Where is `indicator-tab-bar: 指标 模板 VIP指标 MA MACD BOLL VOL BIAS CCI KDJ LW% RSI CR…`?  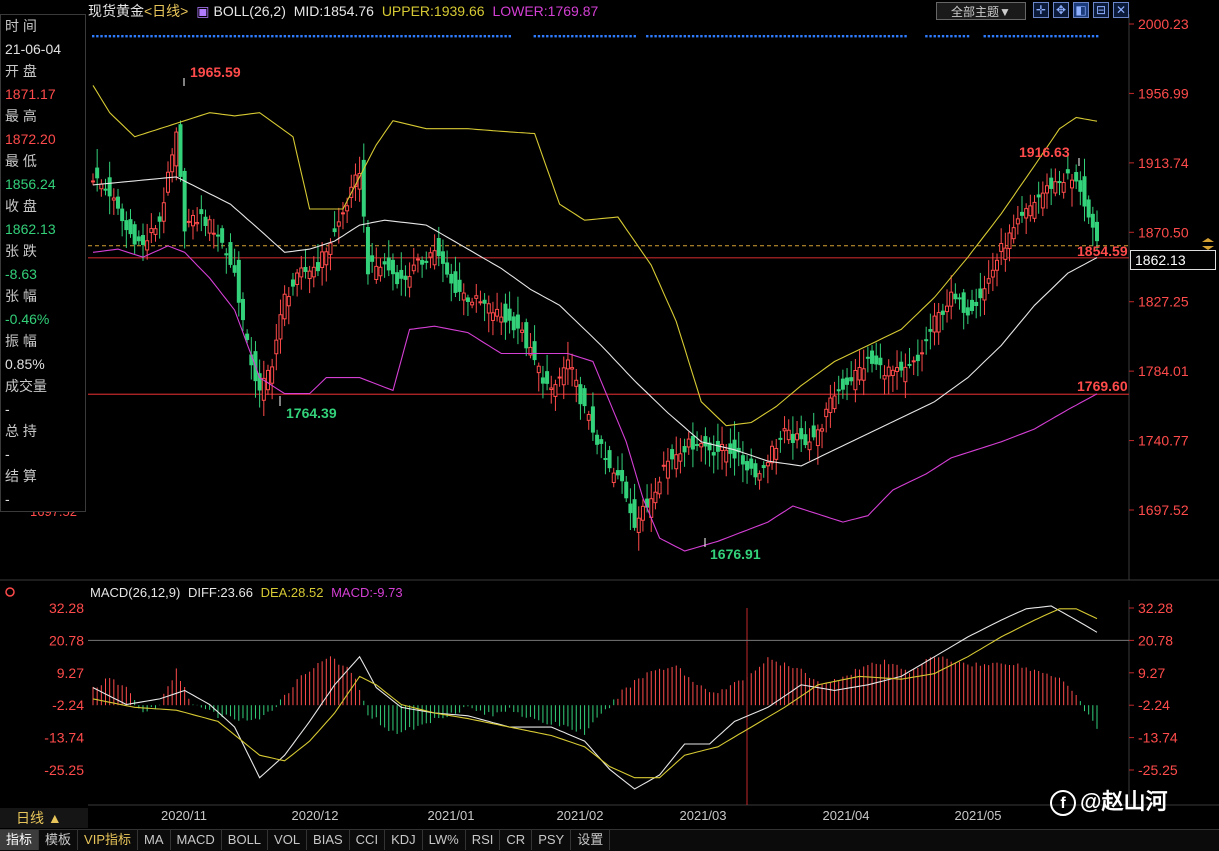
indicator-tab-bar: 指标 模板 VIP指标 MA MACD BOLL VOL BIAS CCI KDJ LW% RSI CR… is located at coordinates (609, 840).